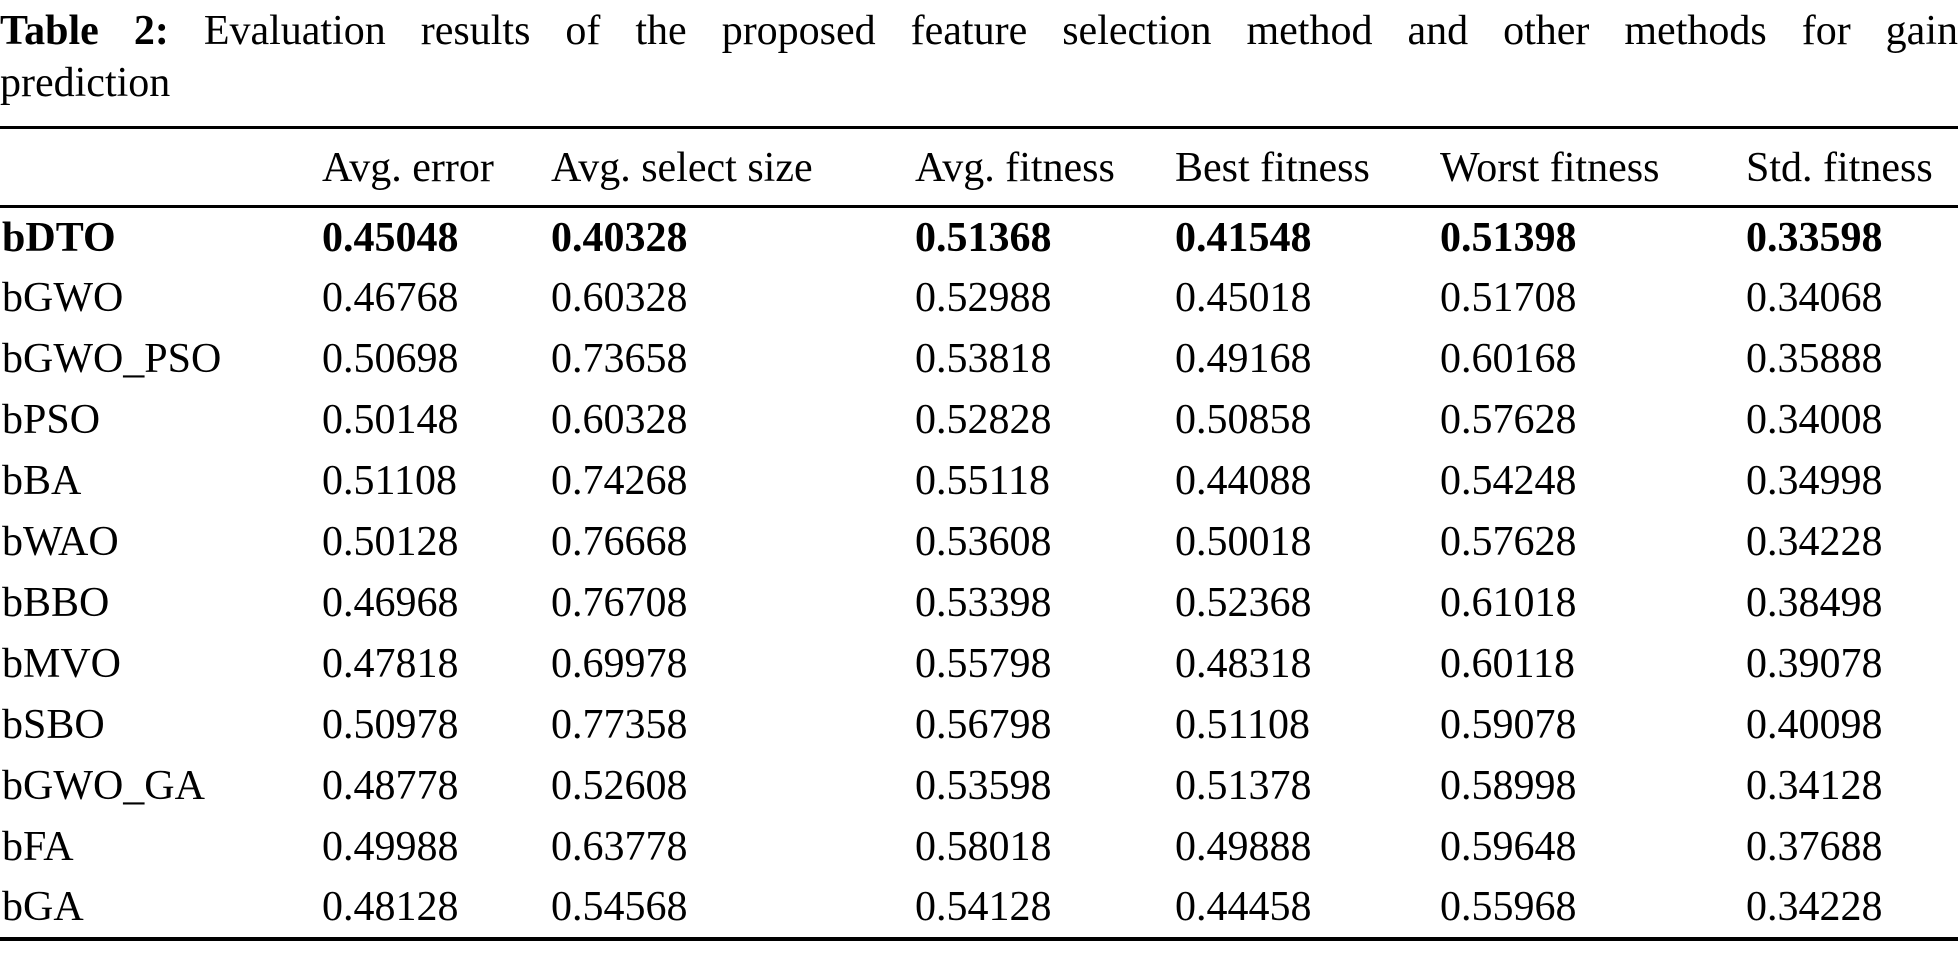 This screenshot has height=954, width=1958. I want to click on method-cell: bBA, so click(42, 481).